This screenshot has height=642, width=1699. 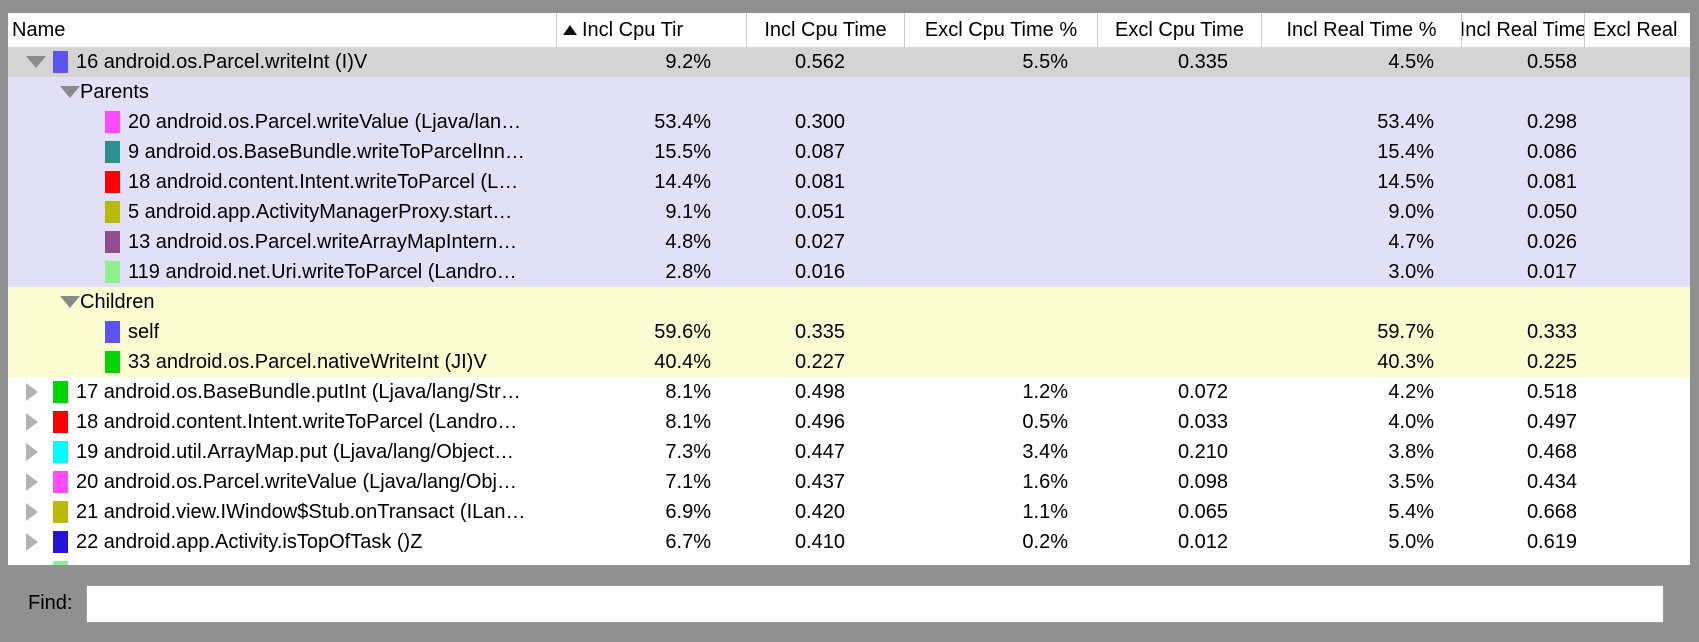 I want to click on excl-cpu-time-pct-cell: 0.5%, so click(x=1045, y=422).